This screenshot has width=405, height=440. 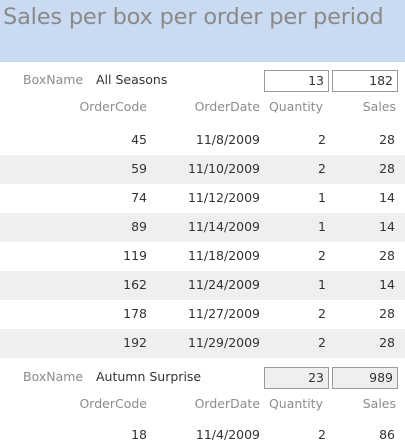 I want to click on order-date: 11/8/2009, so click(x=227, y=139).